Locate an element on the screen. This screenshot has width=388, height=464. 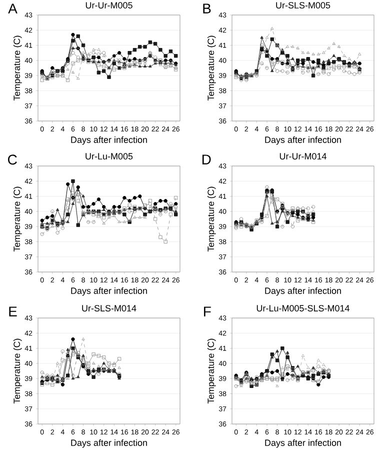
chart-title: Ur-Lu-M005-SLS-M014 is located at coordinates (303, 308).